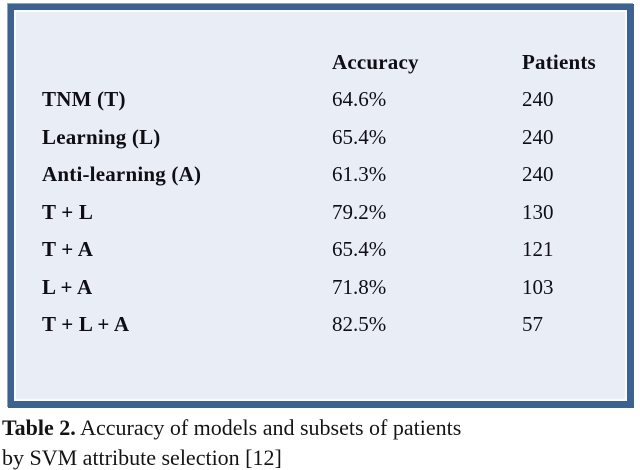 Image resolution: width=640 pixels, height=470 pixels. What do you see at coordinates (538, 286) in the screenshot?
I see `row-patients: 103` at bounding box center [538, 286].